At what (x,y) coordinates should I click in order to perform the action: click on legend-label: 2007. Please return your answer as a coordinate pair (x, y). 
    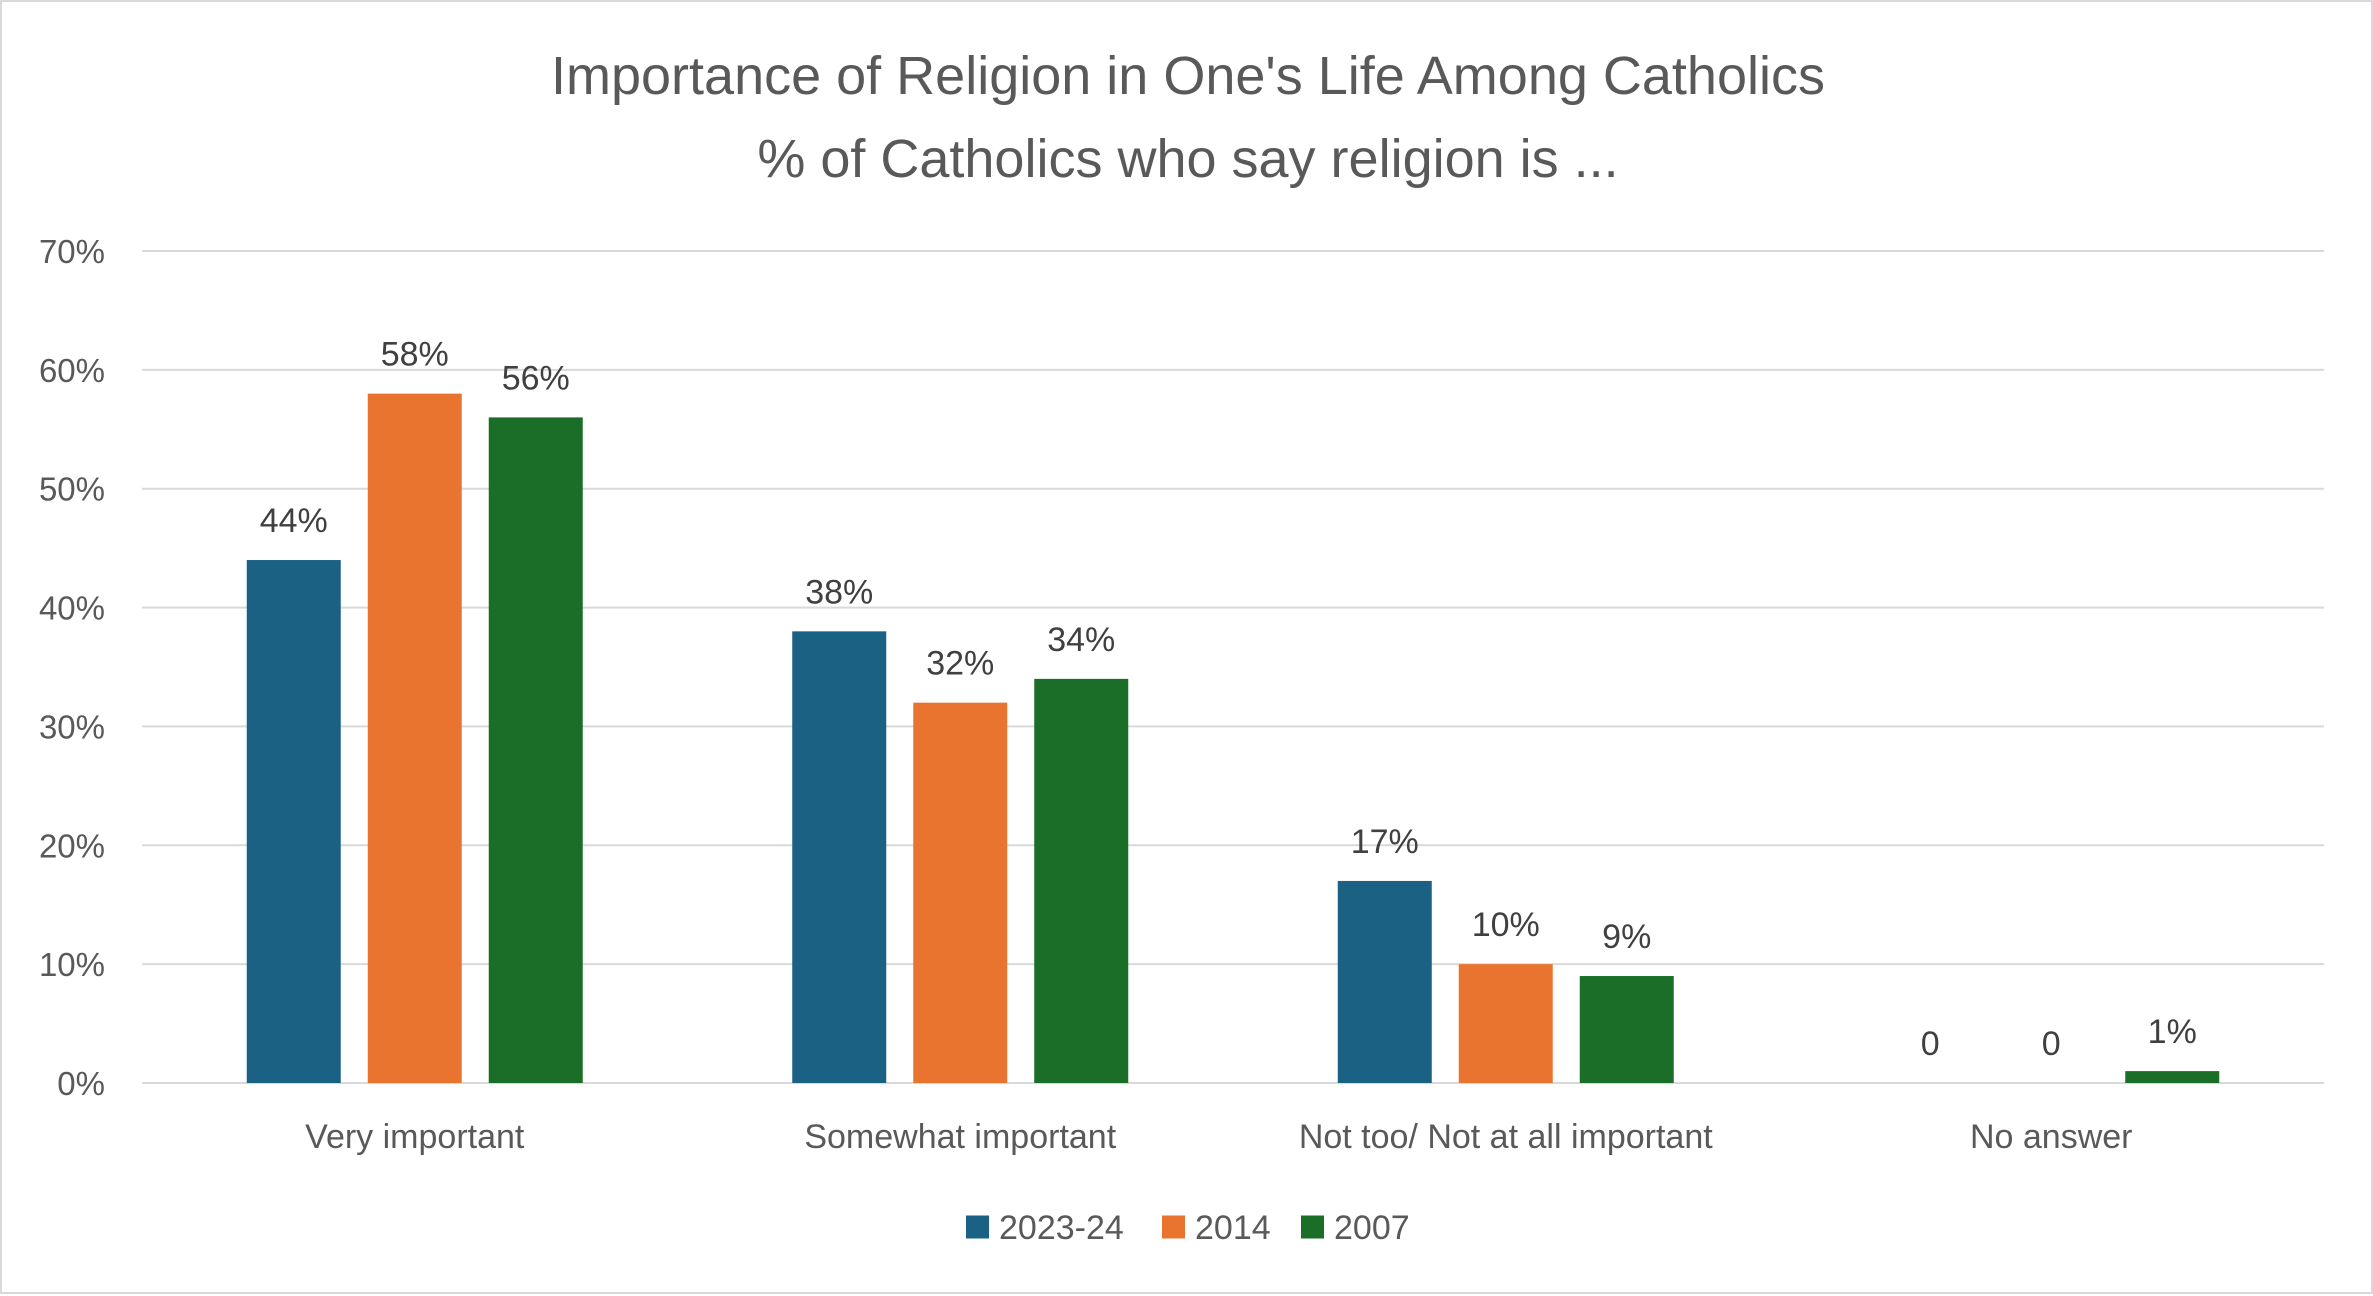
    Looking at the image, I should click on (1372, 1228).